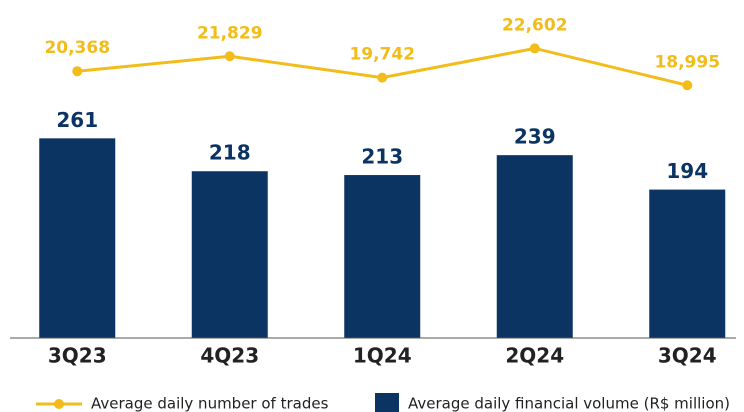  I want to click on legend-label: Average daily number of trades, so click(210, 403).